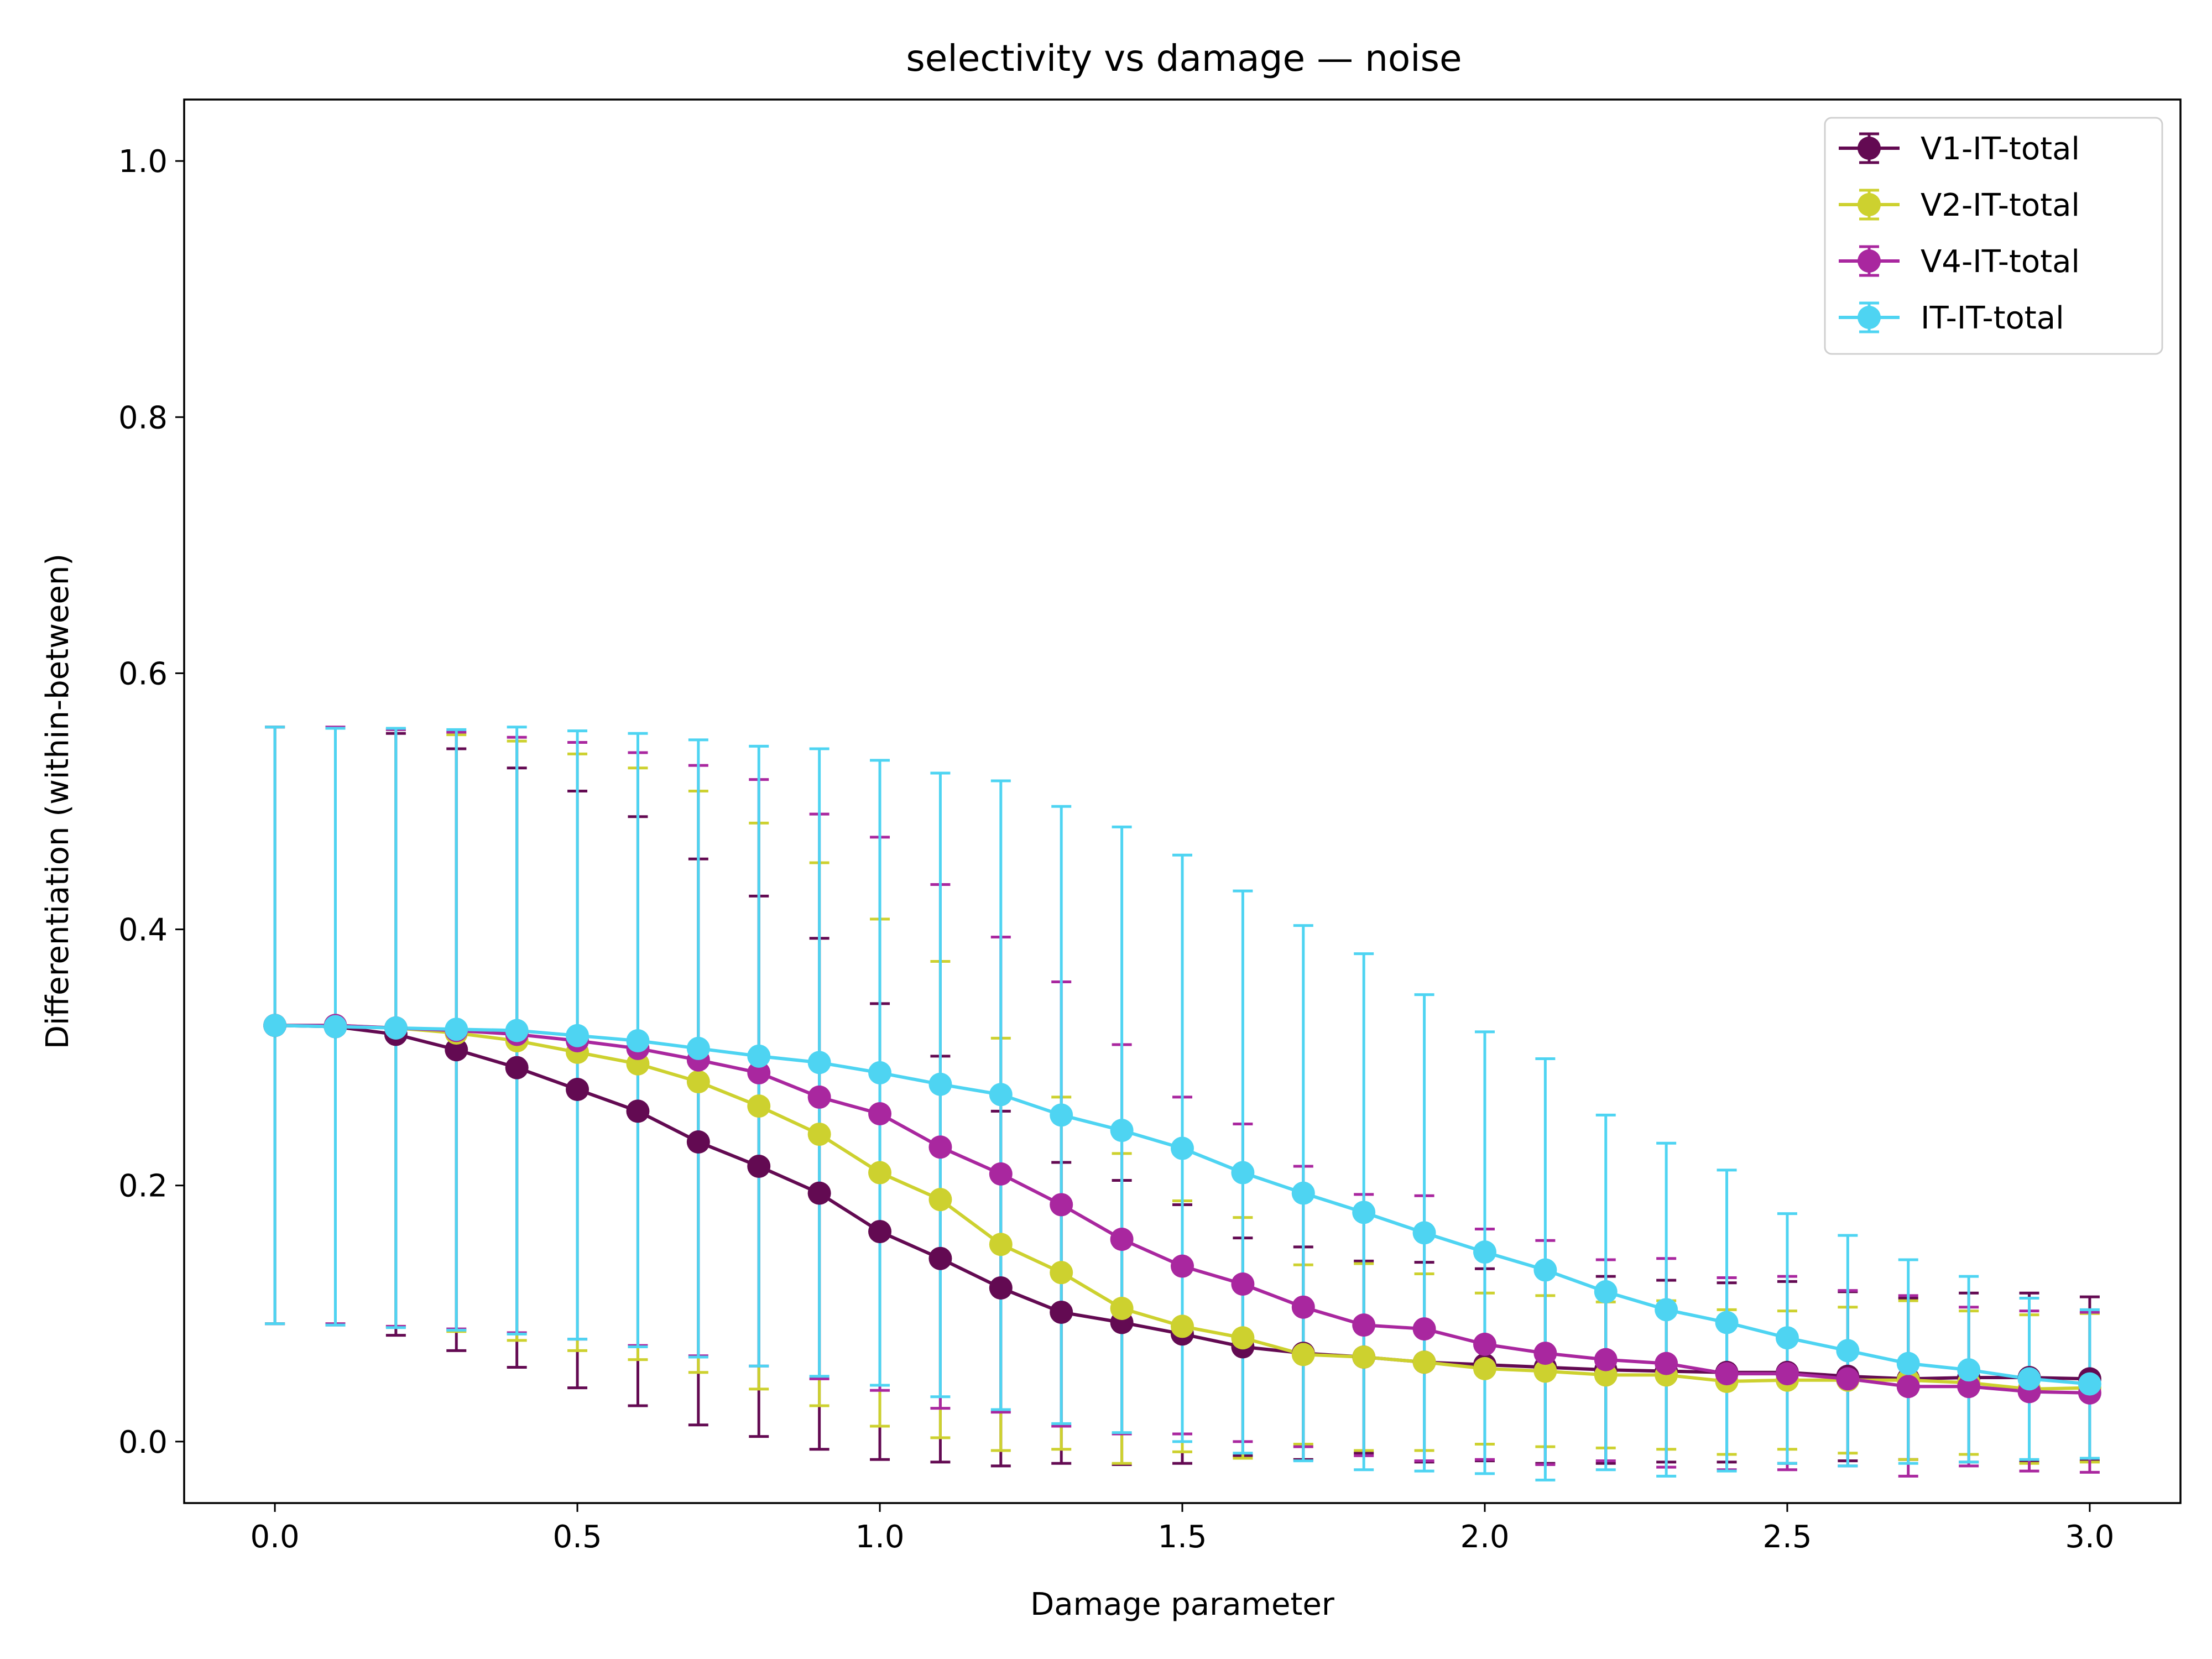 The height and width of the screenshot is (1659, 2212). Describe the element at coordinates (1993, 318) in the screenshot. I see `legend-label: IT-IT-total` at that location.